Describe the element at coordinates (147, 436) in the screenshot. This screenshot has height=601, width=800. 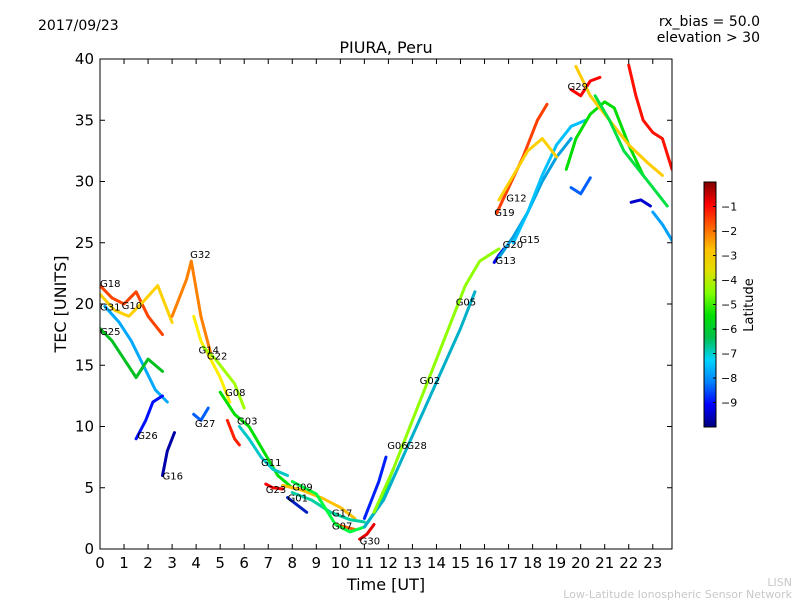
I see `satellite-label: G26` at that location.